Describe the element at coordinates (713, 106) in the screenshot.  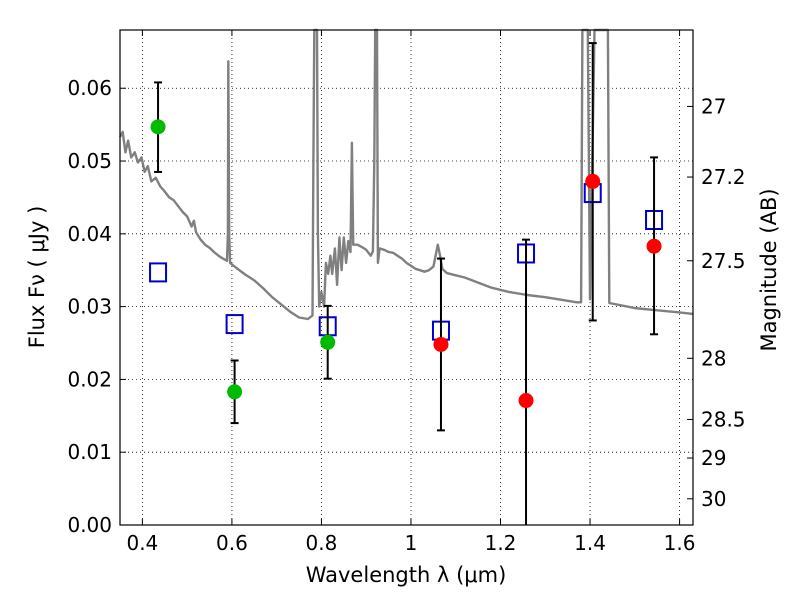
I see `right-tick-label: 27` at that location.